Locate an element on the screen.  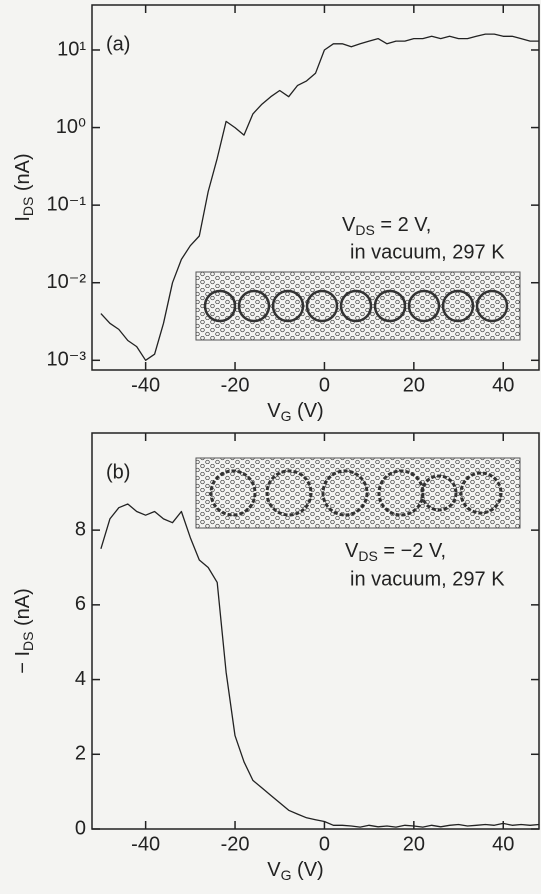
sub-label: IDS (nA) is located at coordinates (23, 187).